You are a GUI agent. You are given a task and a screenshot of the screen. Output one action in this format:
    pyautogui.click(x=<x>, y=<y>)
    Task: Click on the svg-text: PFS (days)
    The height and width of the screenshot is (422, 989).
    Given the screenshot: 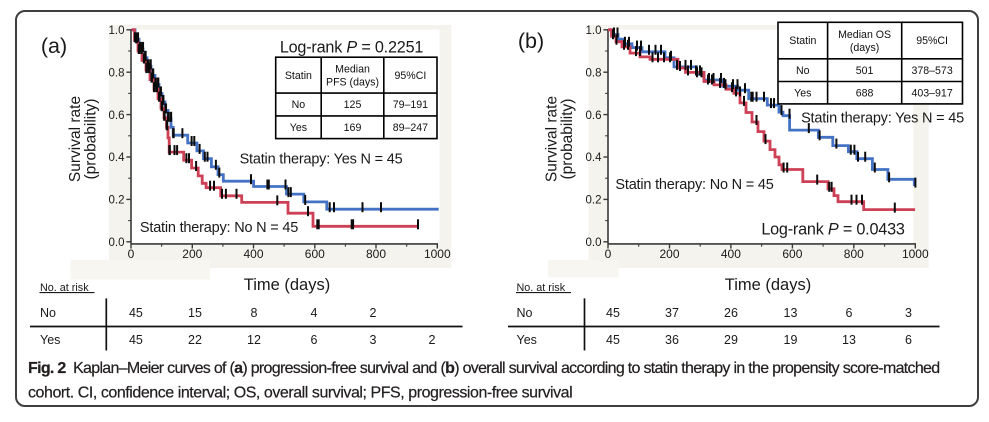 What is the action you would take?
    pyautogui.click(x=352, y=82)
    